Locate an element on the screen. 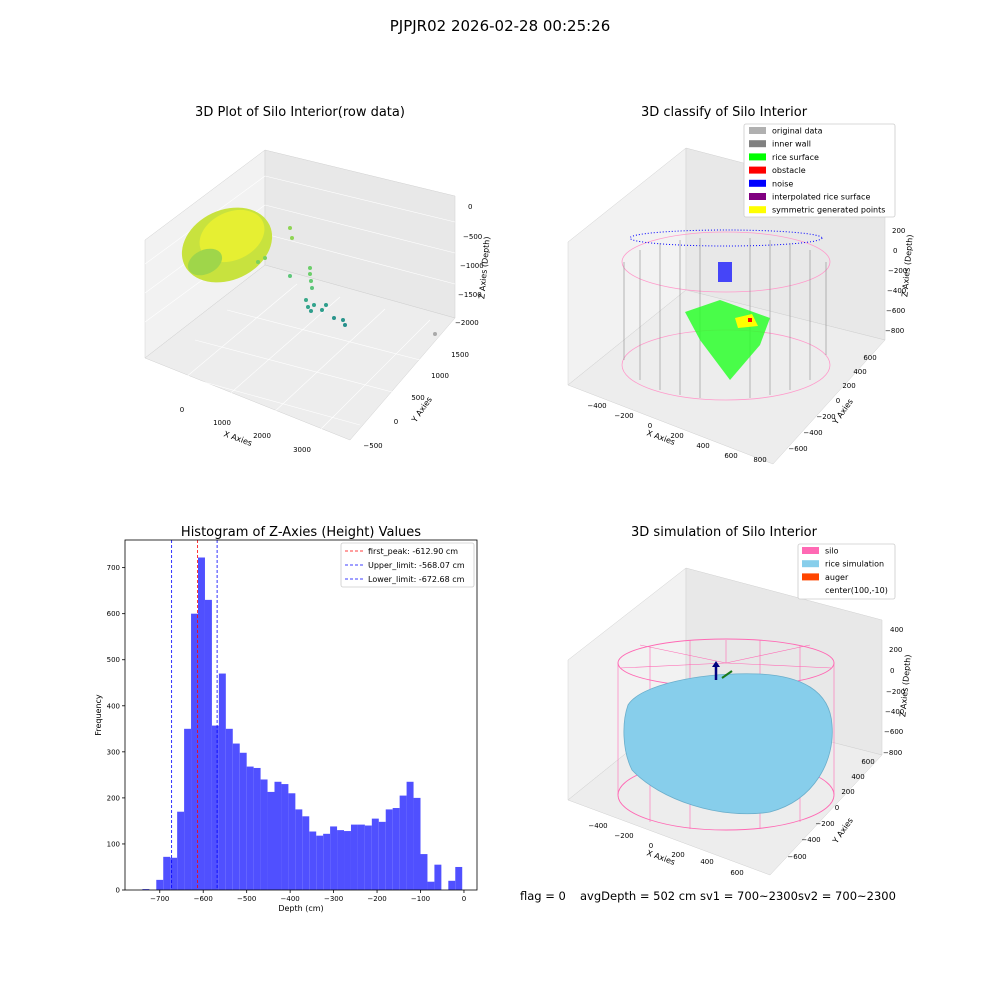  histogram-y-ticks: 0 100 200 300 400 500 600 700 is located at coordinates (116, 729).